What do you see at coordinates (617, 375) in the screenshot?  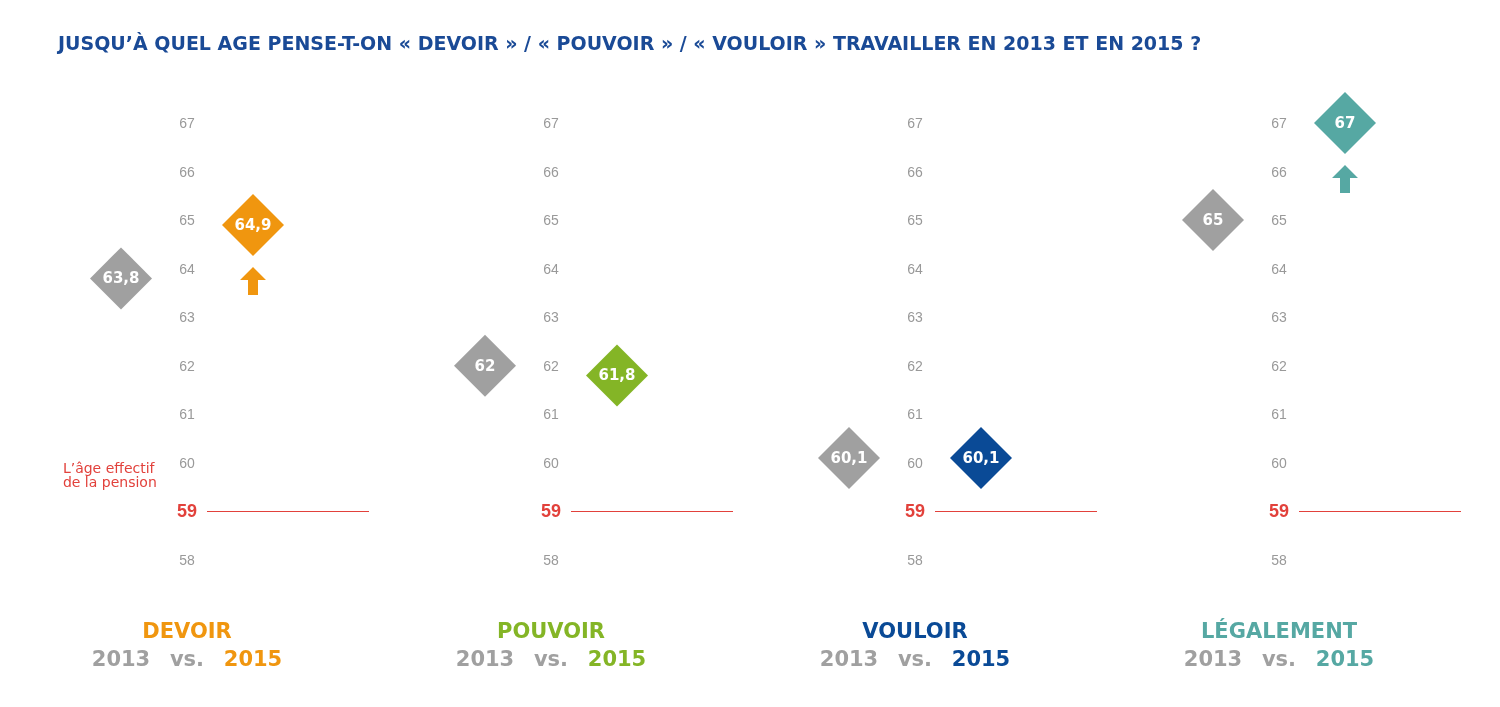 I see `data-label: 61,8` at bounding box center [617, 375].